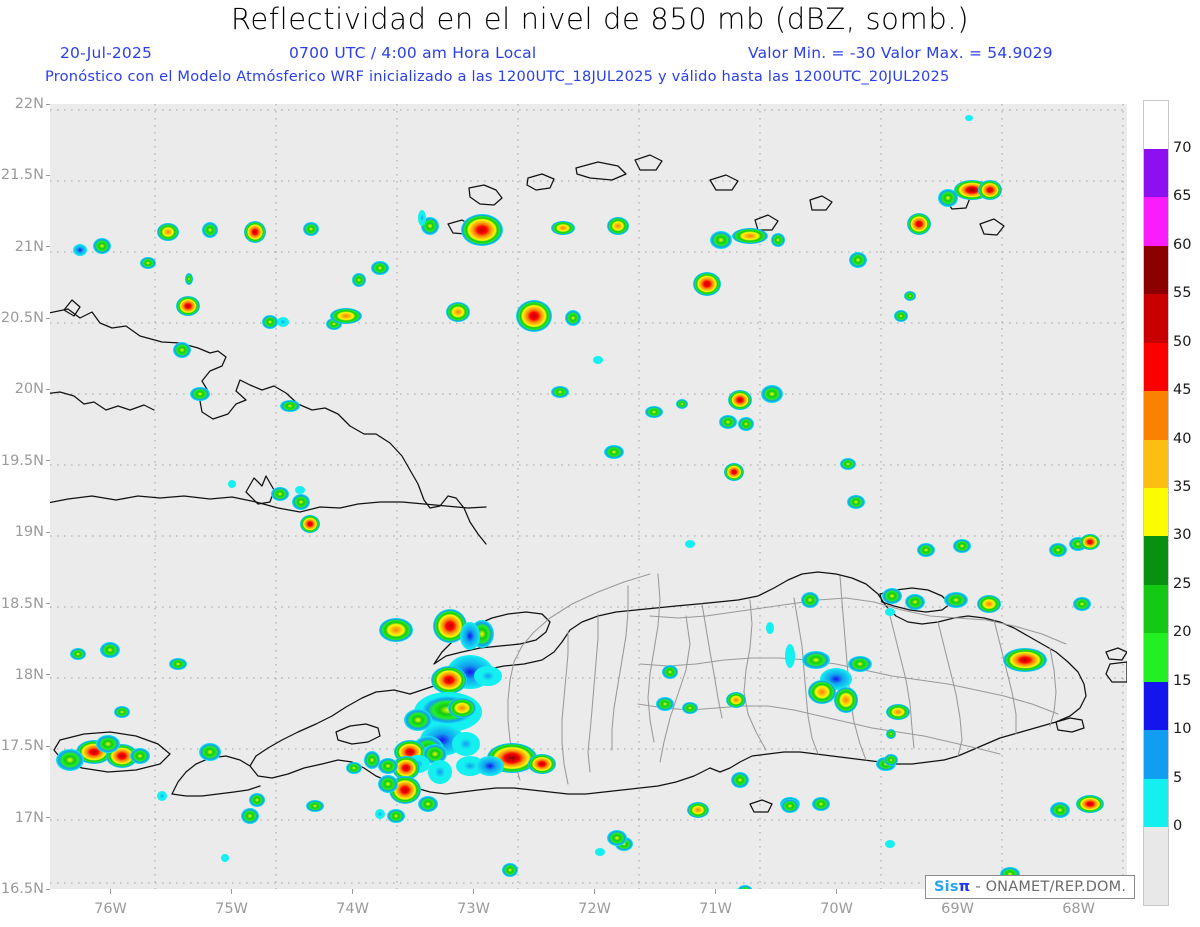  What do you see at coordinates (1182, 148) in the screenshot?
I see `colorbar-tick-label: 70` at bounding box center [1182, 148].